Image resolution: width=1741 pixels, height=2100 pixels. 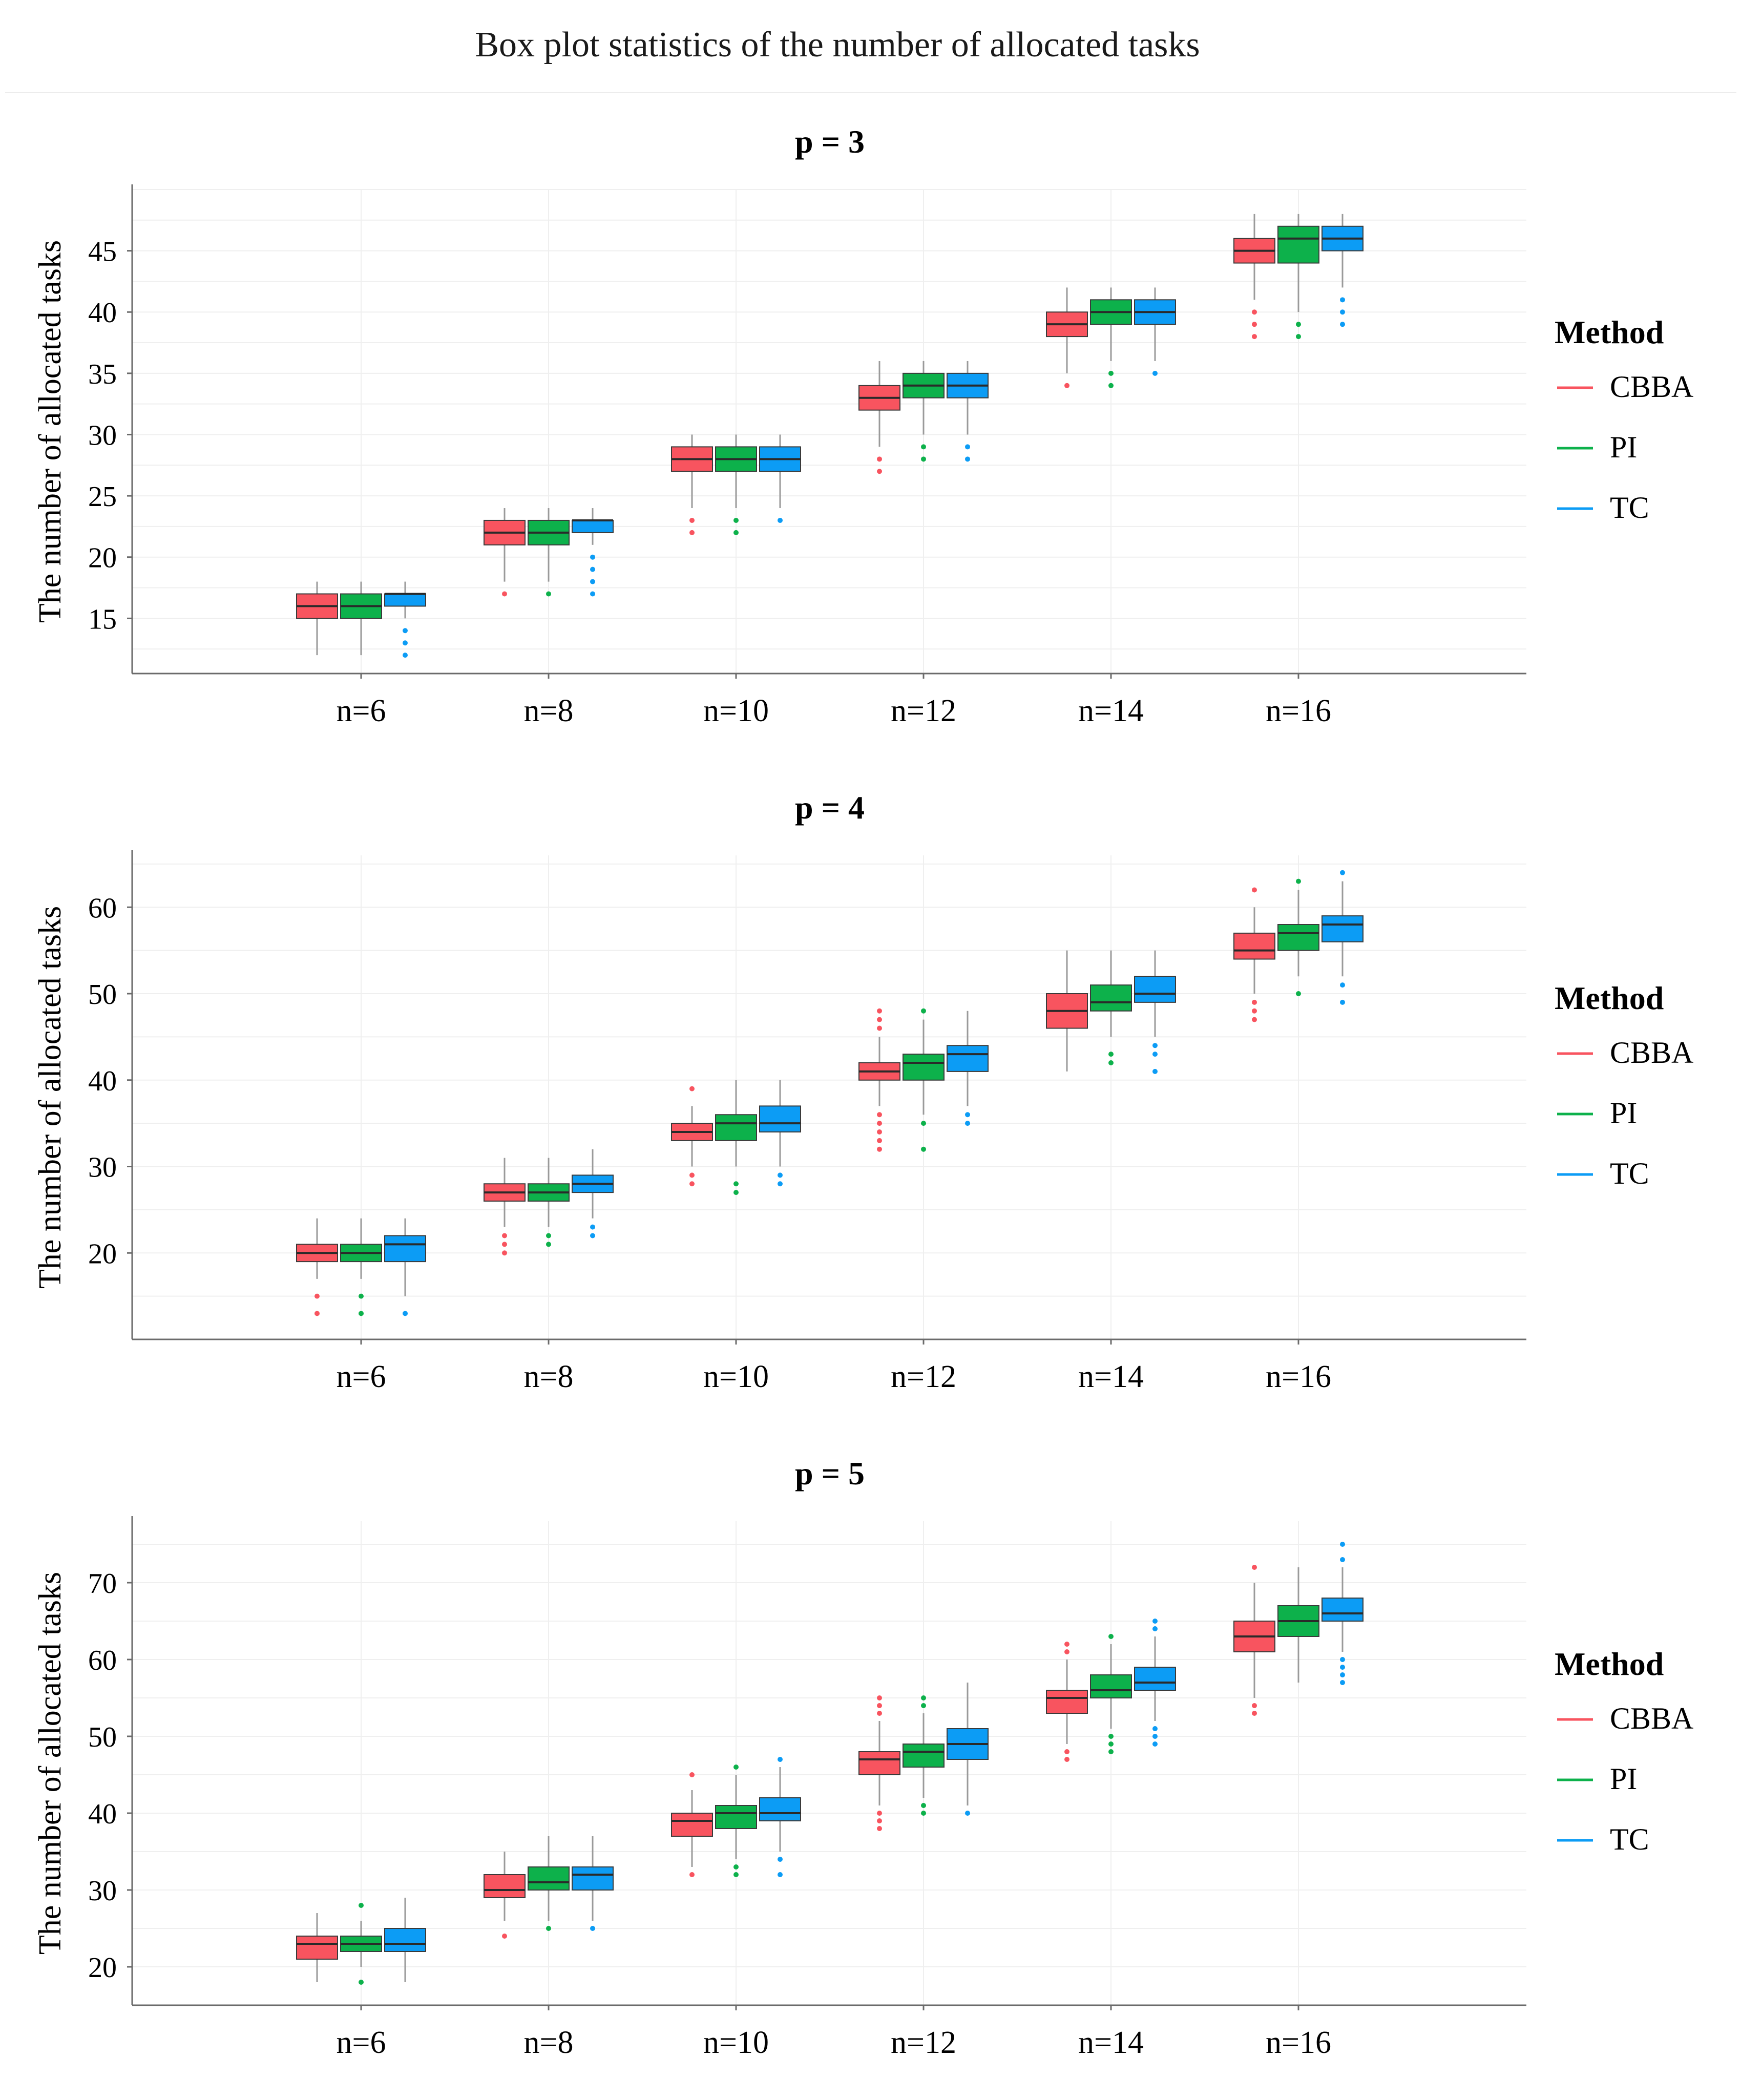 What do you see at coordinates (103, 313) in the screenshot?
I see `y-tick-label: 40` at bounding box center [103, 313].